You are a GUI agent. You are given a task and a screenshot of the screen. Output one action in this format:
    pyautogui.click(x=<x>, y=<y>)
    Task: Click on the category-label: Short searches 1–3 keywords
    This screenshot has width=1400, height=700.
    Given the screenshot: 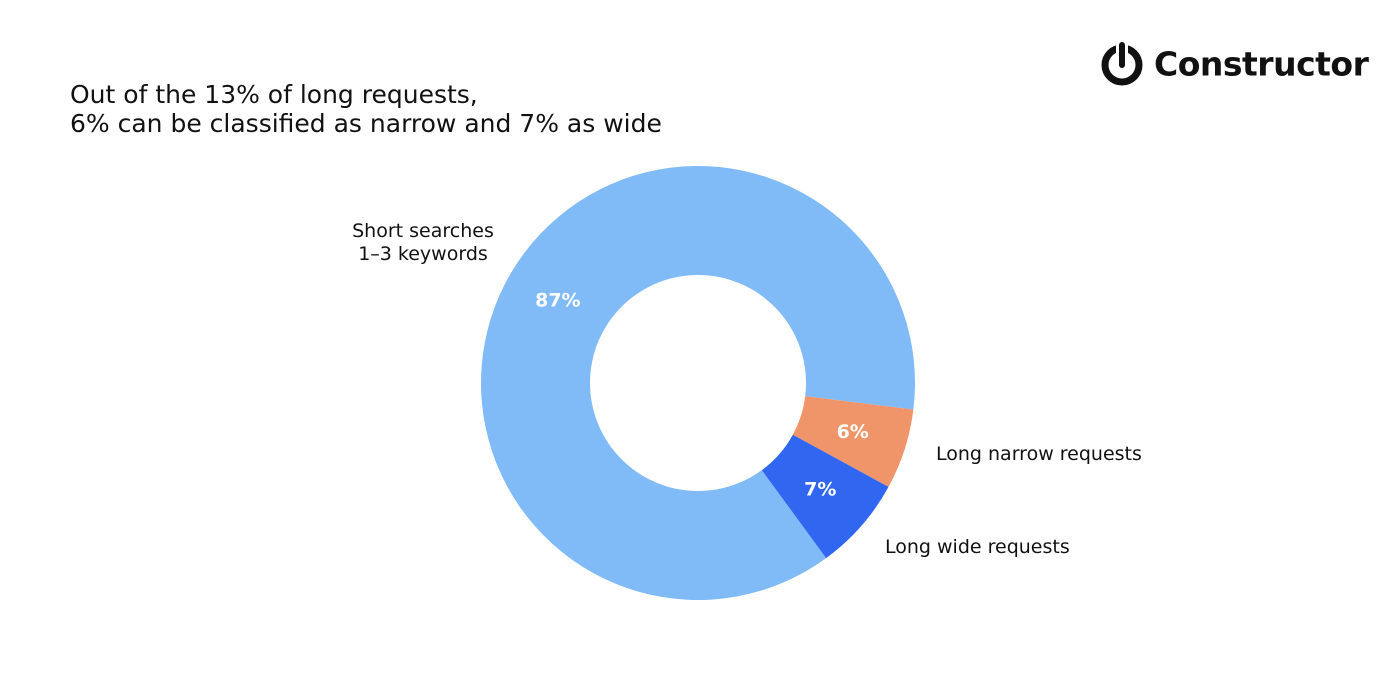 What is the action you would take?
    pyautogui.click(x=423, y=242)
    